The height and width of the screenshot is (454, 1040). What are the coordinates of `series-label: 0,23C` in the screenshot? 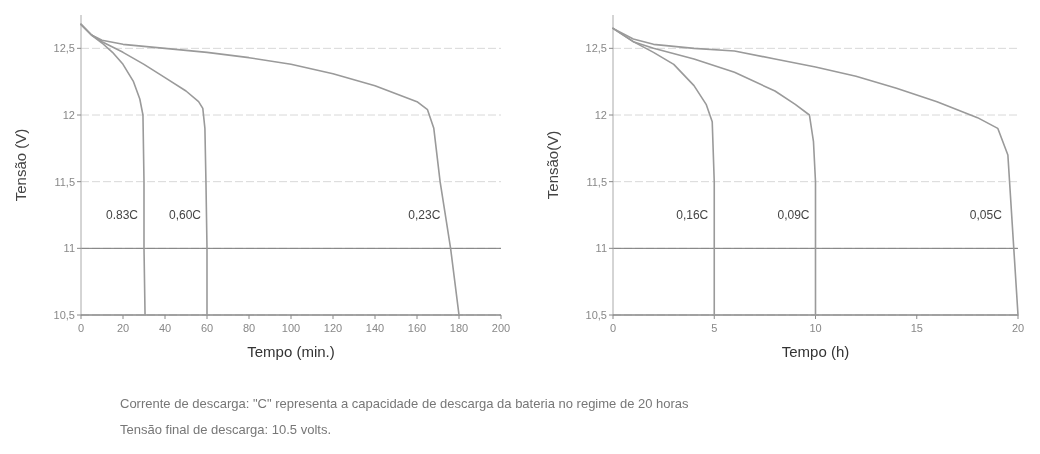 It's located at (424, 215).